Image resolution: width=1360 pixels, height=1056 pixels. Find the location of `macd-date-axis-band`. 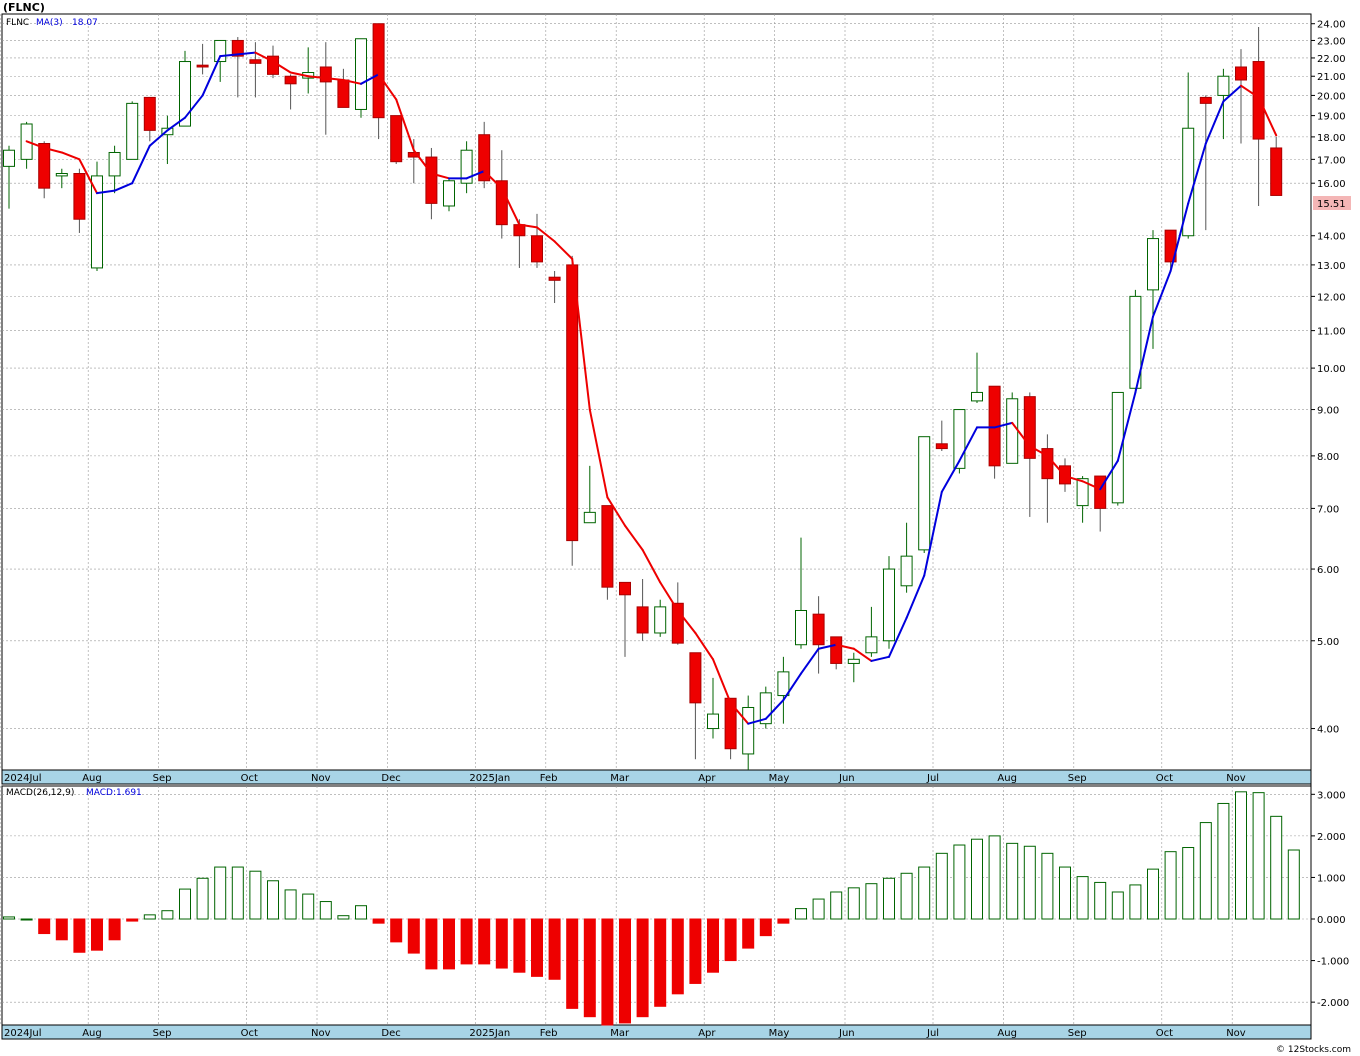

macd-date-axis-band is located at coordinates (656, 1032).